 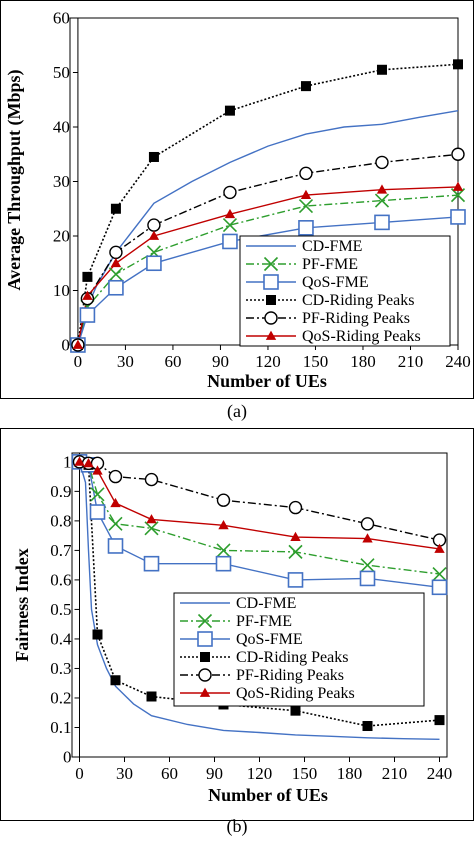 I want to click on x-tick-label: 180, so click(x=363, y=361).